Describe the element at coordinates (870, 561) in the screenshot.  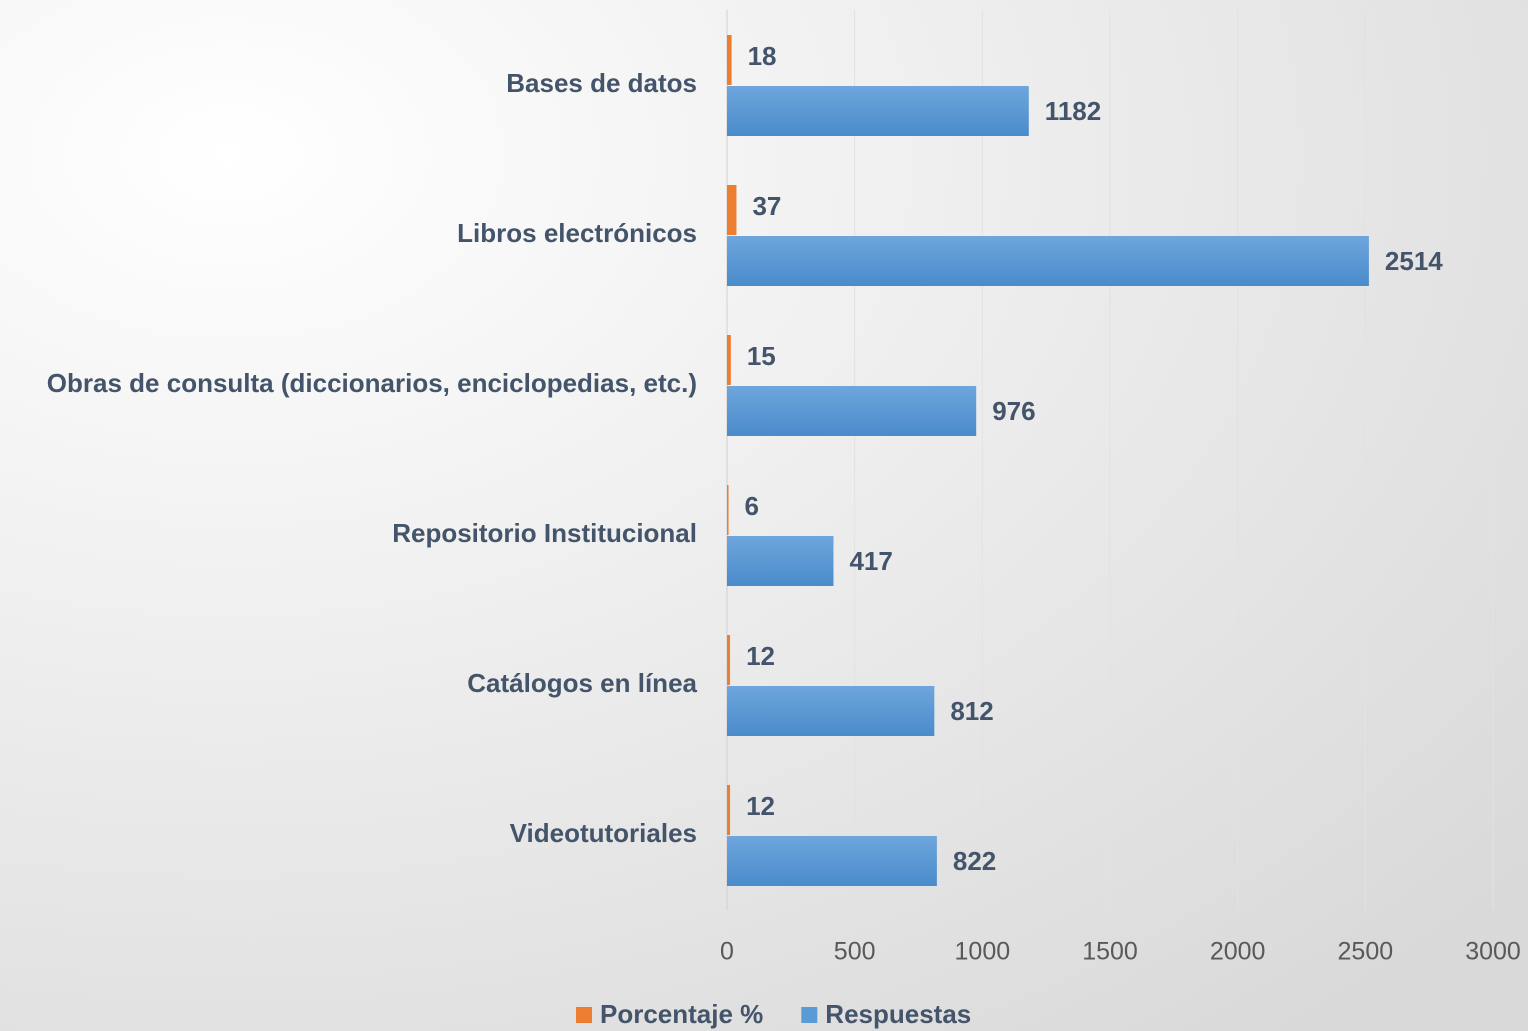
I see `data-label: 417` at that location.